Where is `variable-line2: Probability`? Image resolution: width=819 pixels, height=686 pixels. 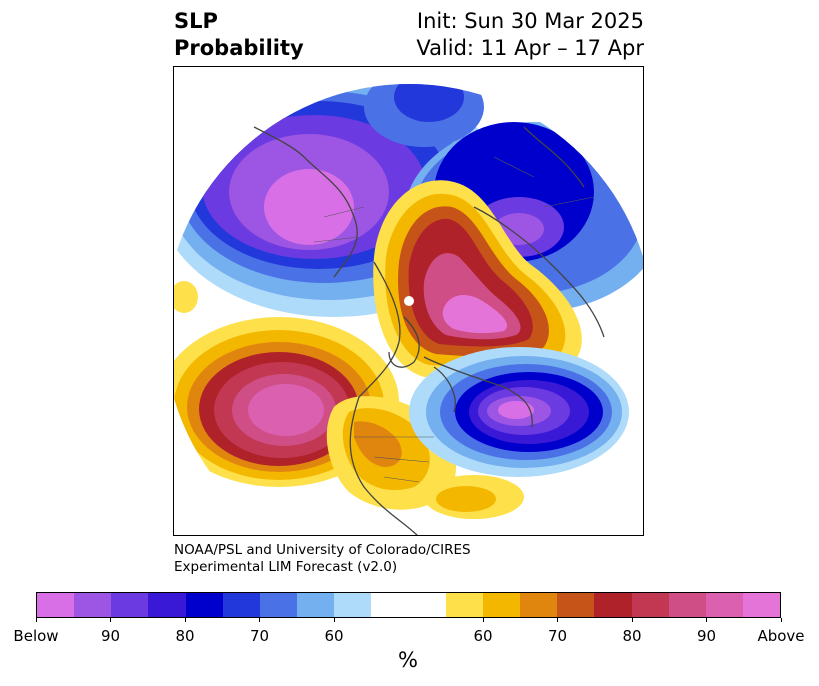
variable-line2: Probability is located at coordinates (239, 48).